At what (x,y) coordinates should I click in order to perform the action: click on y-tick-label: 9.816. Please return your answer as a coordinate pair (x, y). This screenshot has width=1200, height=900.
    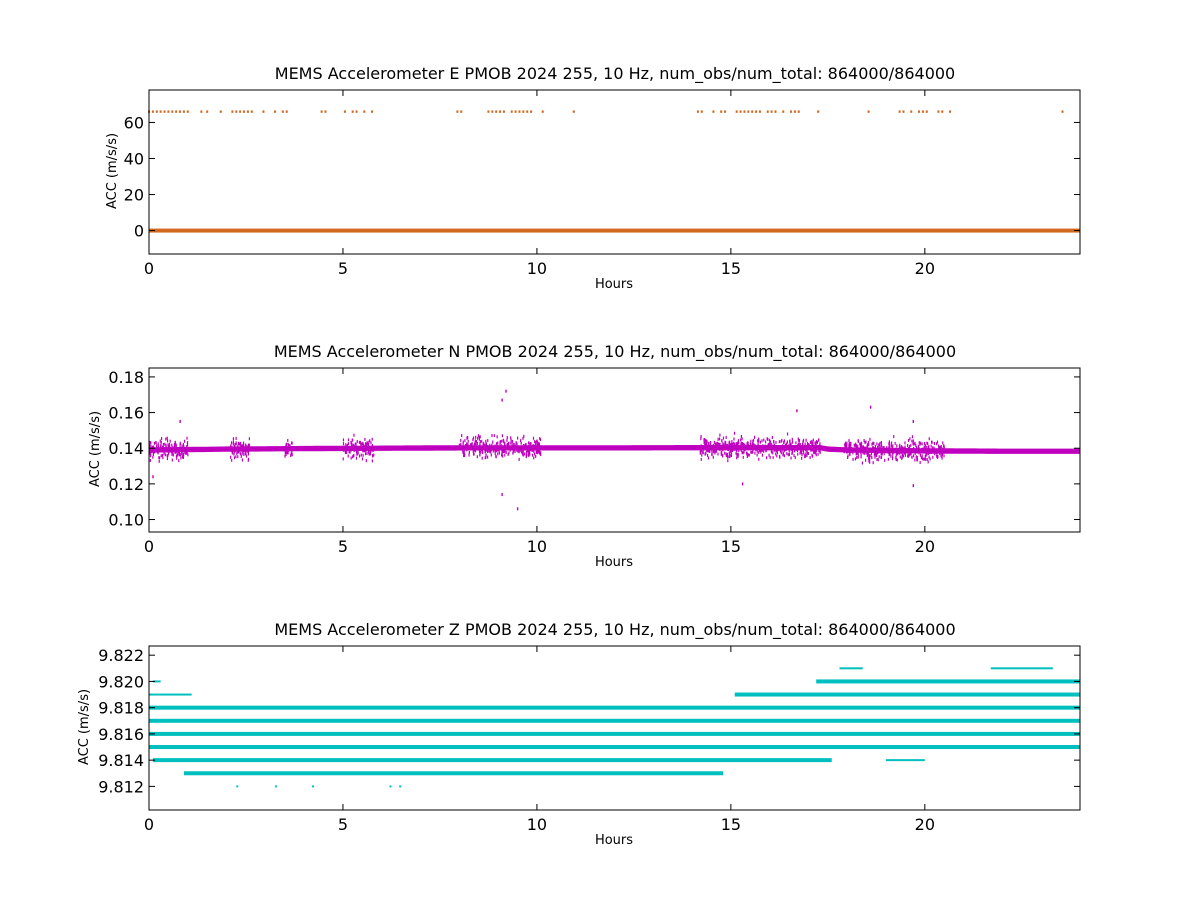
    Looking at the image, I should click on (121, 734).